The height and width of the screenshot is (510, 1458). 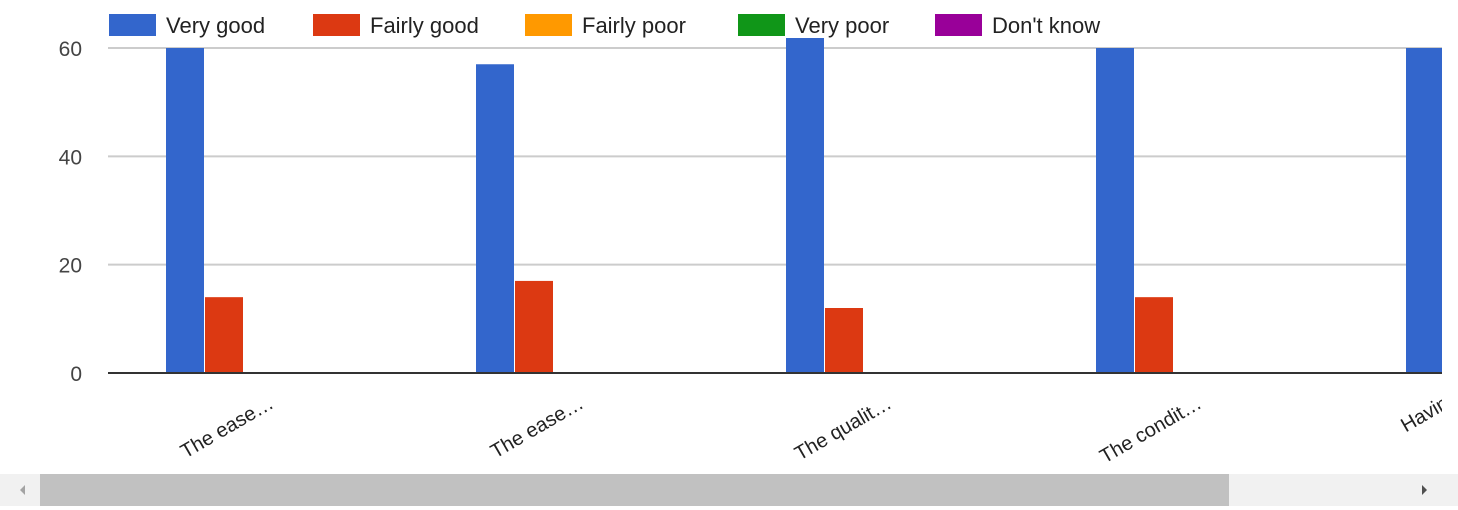 What do you see at coordinates (76, 374) in the screenshot?
I see `y-tick-label: 0` at bounding box center [76, 374].